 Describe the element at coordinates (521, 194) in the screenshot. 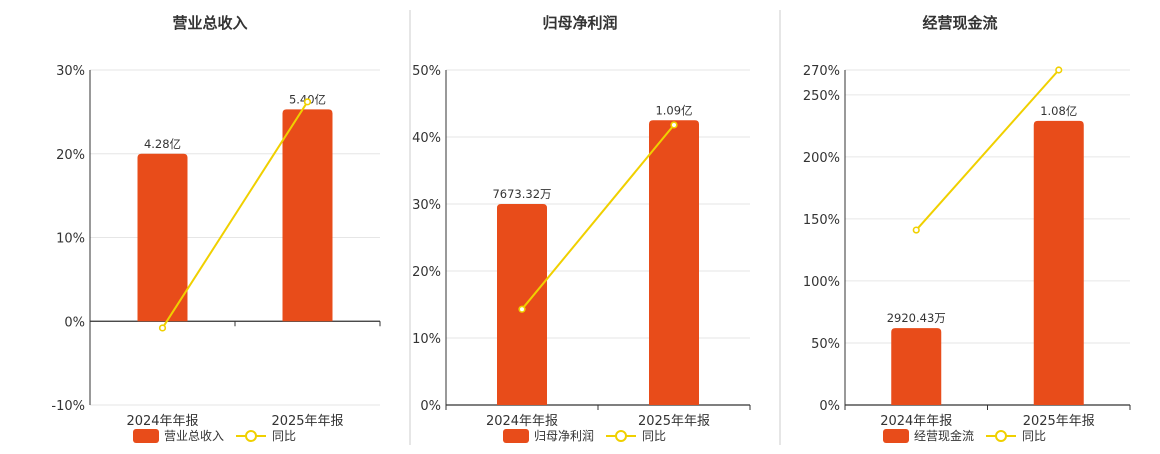

I see `bar-data-label: 7673.32万` at that location.